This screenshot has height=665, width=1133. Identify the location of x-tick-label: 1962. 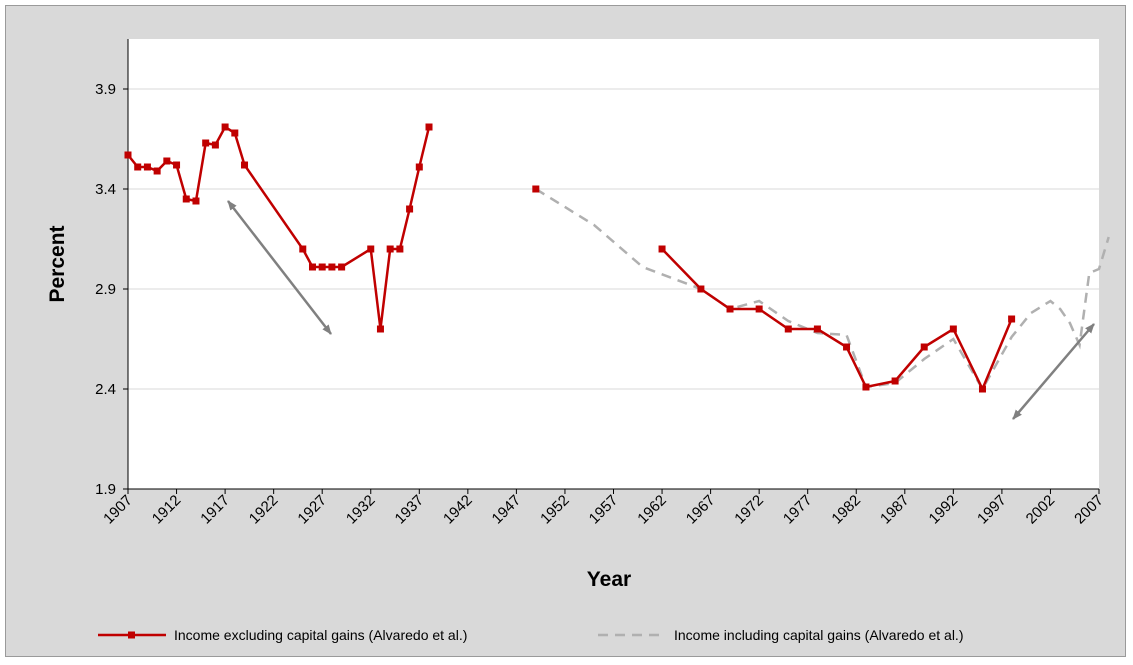
(652, 510).